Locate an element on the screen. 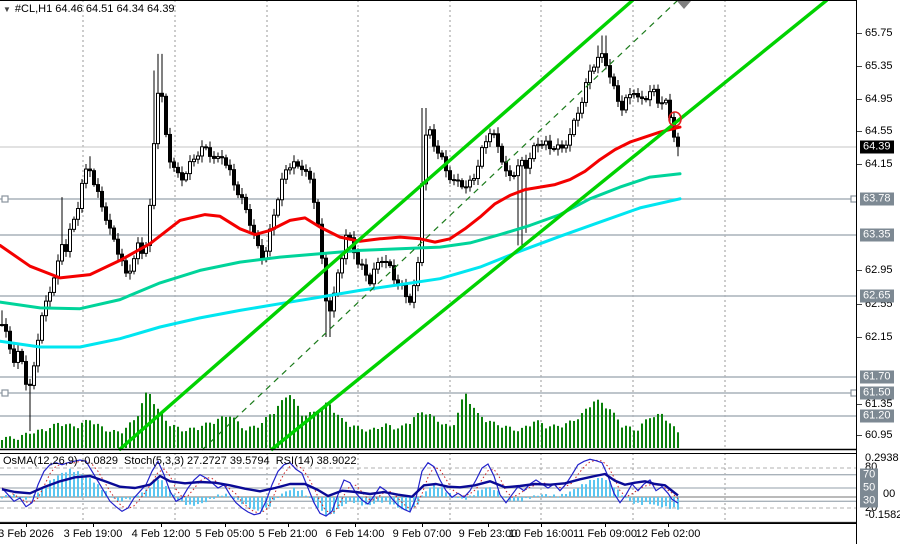 This screenshot has height=544, width=900. time-label: 12 Feb 02:00 is located at coordinates (668, 534).